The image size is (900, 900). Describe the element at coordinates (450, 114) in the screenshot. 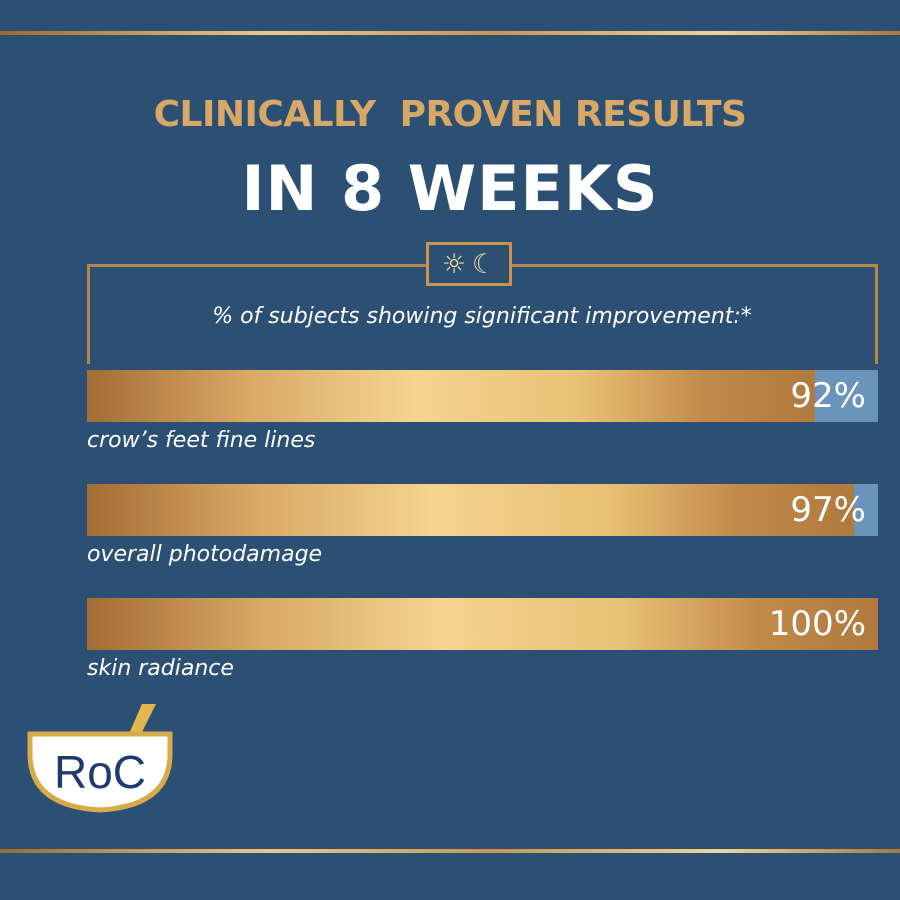

I see `headline: CLINICALLY PROVEN RESULTS` at that location.